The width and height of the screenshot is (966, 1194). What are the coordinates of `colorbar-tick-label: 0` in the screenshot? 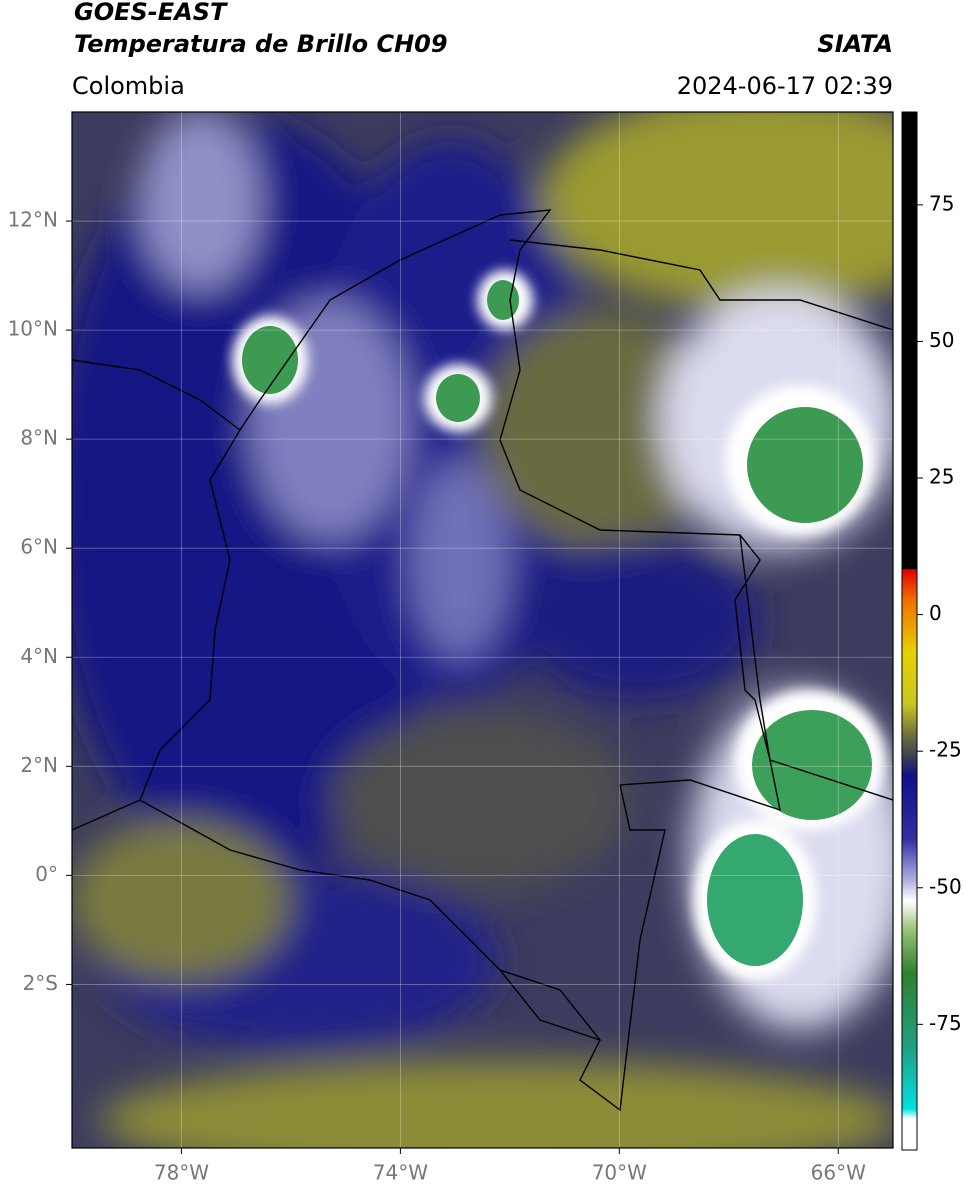 It's located at (935, 613).